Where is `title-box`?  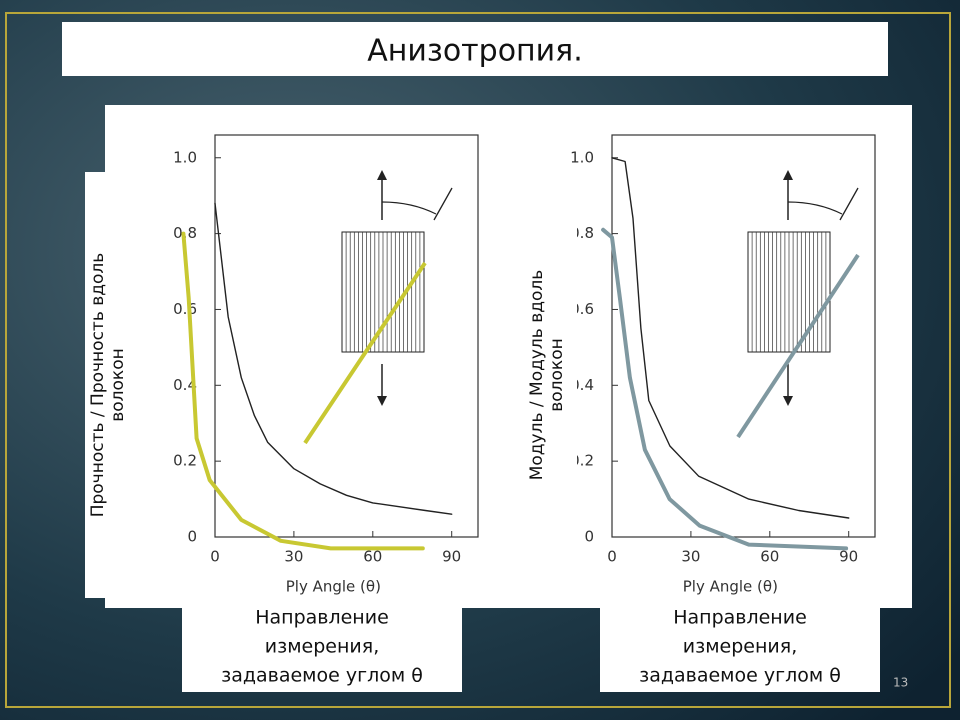 title-box is located at coordinates (475, 49).